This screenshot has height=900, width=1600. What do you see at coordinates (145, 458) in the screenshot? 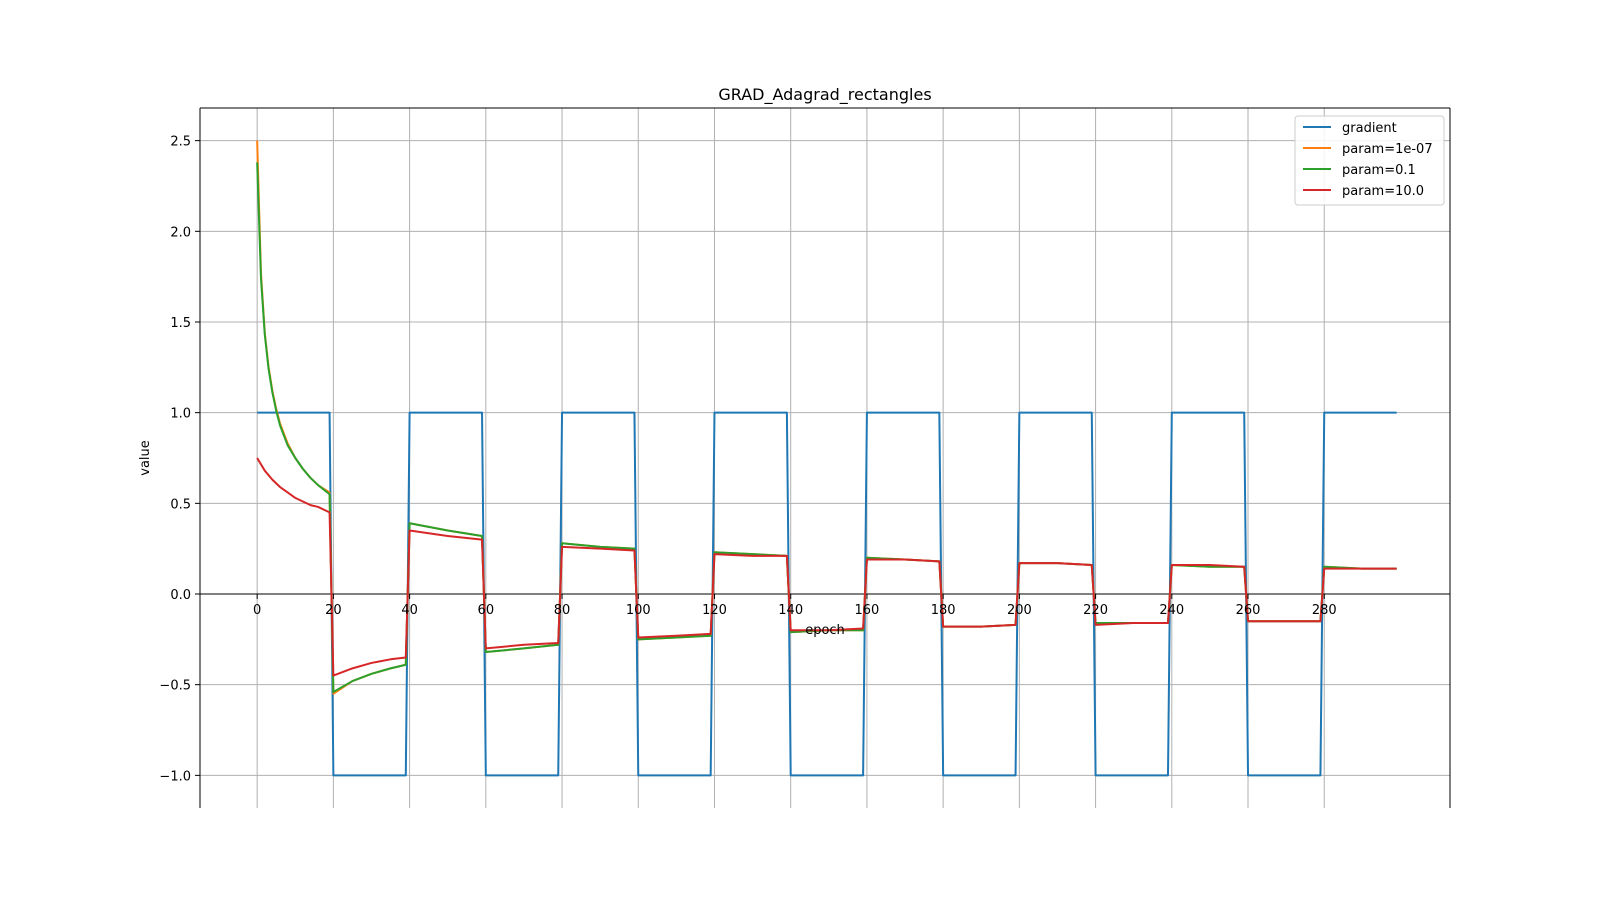
I see `y-axis-label: value` at bounding box center [145, 458].